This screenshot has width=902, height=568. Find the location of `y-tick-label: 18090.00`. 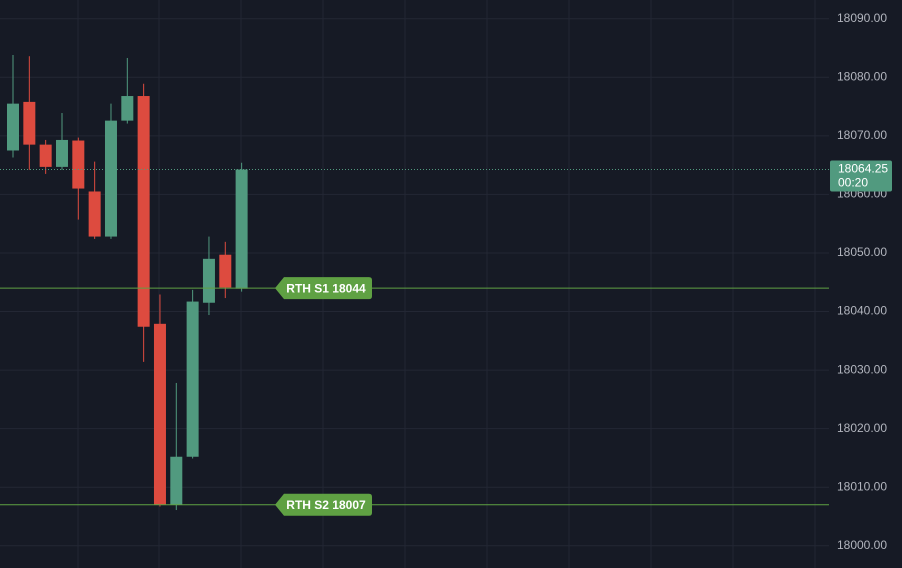

y-tick-label: 18090.00 is located at coordinates (862, 18).